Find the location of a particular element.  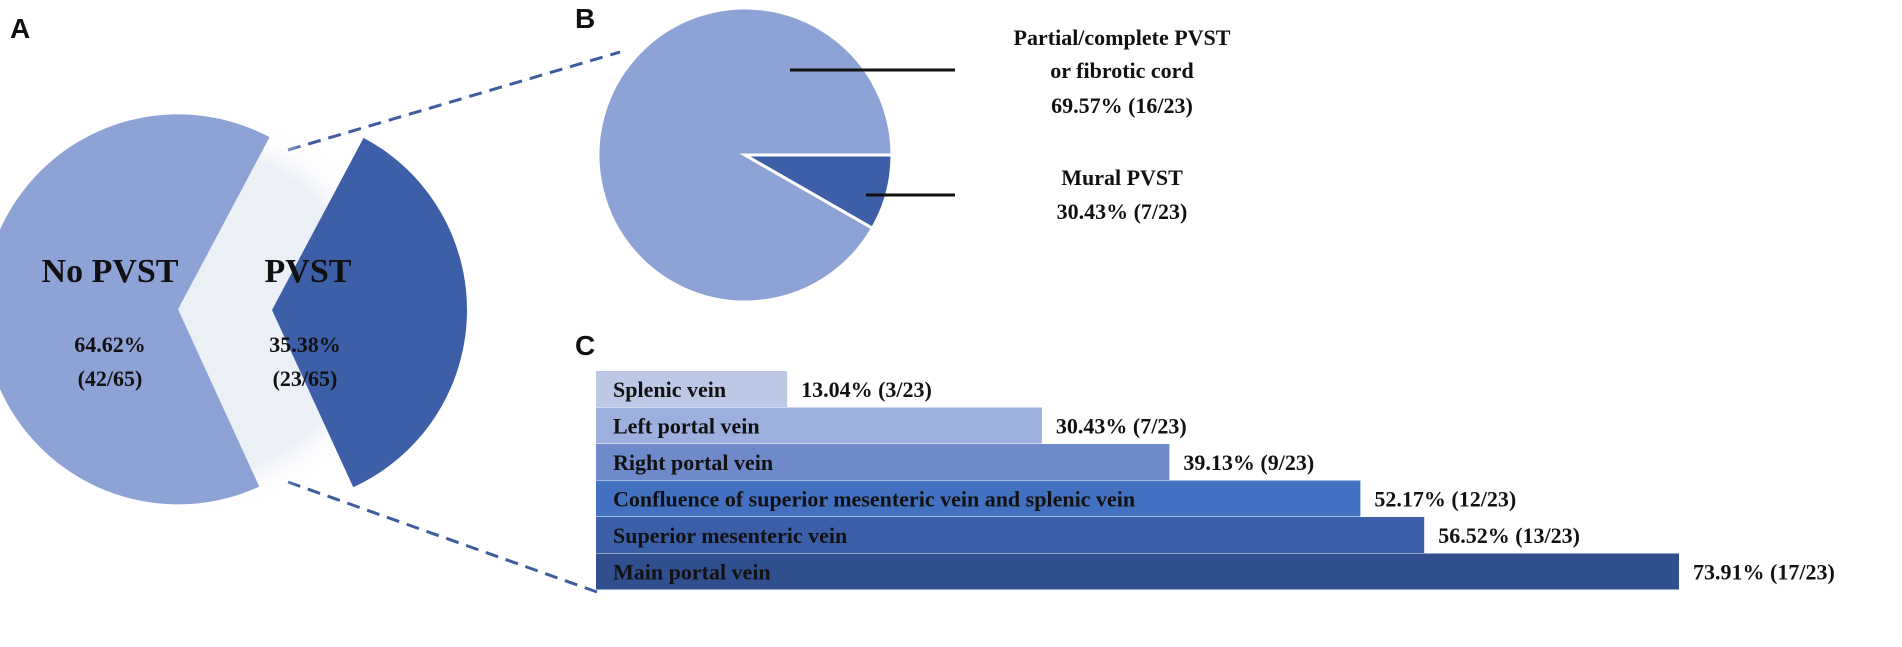

bar-label-0: Splenic vein is located at coordinates (669, 389).